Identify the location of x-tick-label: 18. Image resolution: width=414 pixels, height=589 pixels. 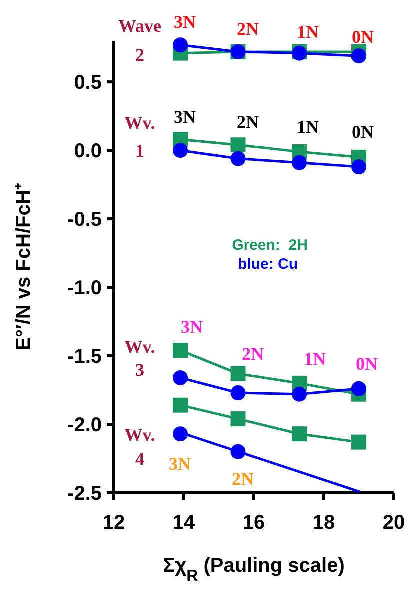
(324, 523).